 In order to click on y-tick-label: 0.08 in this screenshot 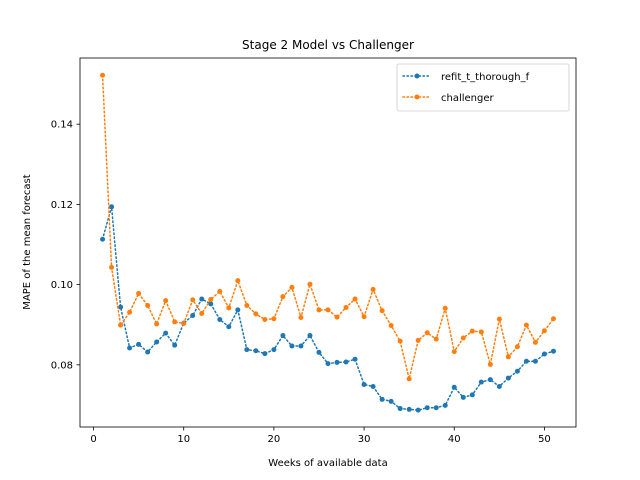, I will do `click(62, 365)`.